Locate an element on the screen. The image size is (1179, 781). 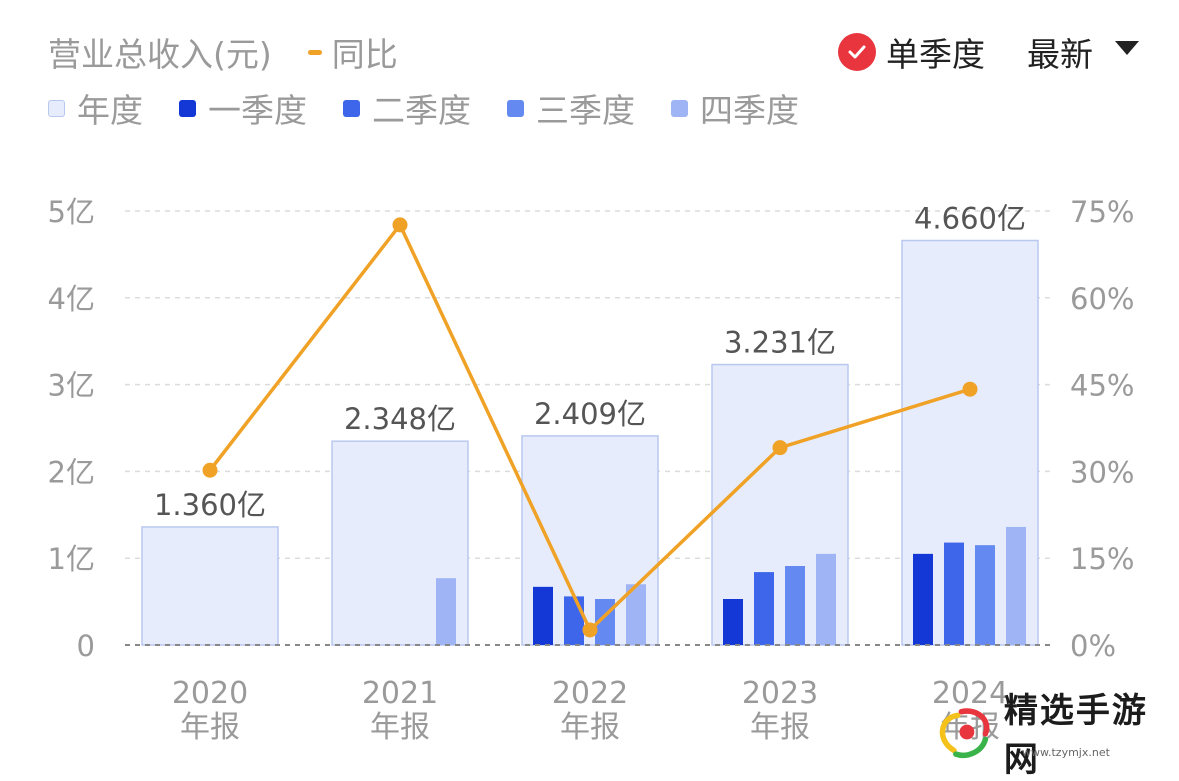
x-category-label: 2024 is located at coordinates (970, 693).